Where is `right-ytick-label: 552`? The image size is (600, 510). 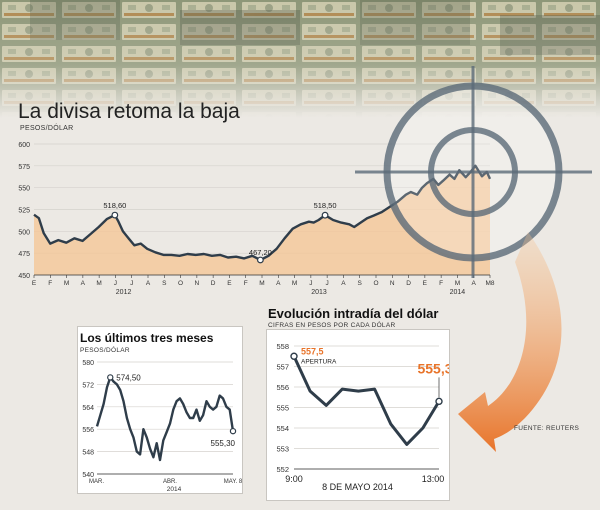
right-ytick-label: 552 is located at coordinates (282, 469).